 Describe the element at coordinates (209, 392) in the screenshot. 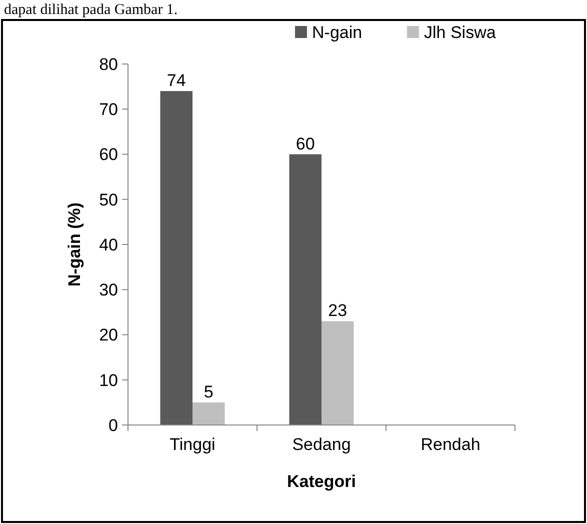

I see `data-label: 5` at that location.